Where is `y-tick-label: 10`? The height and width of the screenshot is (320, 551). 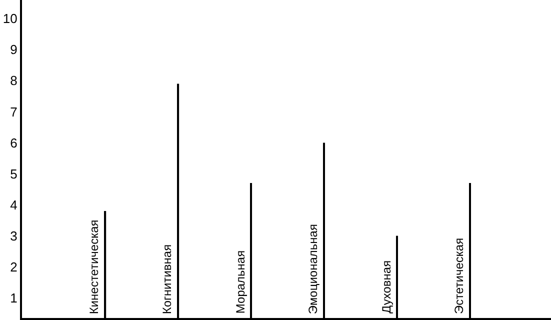
y-tick-label: 10 is located at coordinates (10, 18).